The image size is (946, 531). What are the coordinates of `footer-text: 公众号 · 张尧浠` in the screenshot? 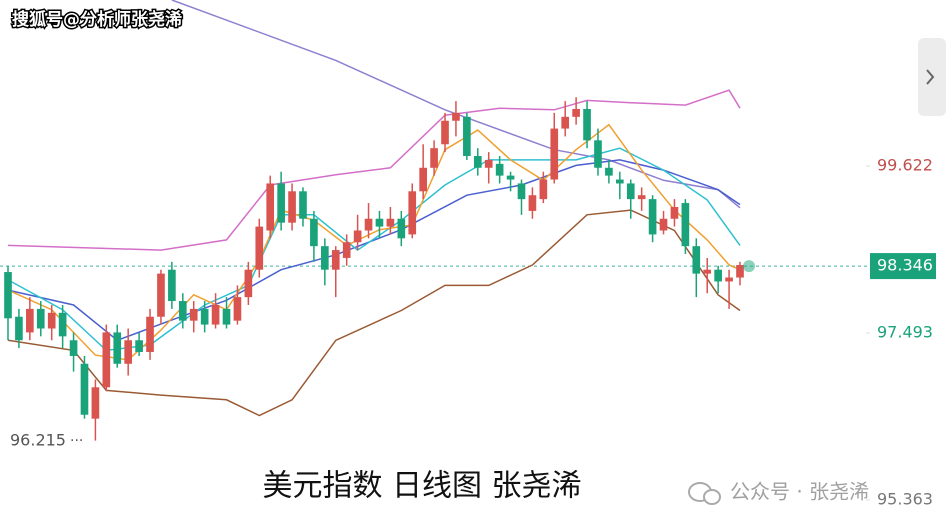 It's located at (799, 492).